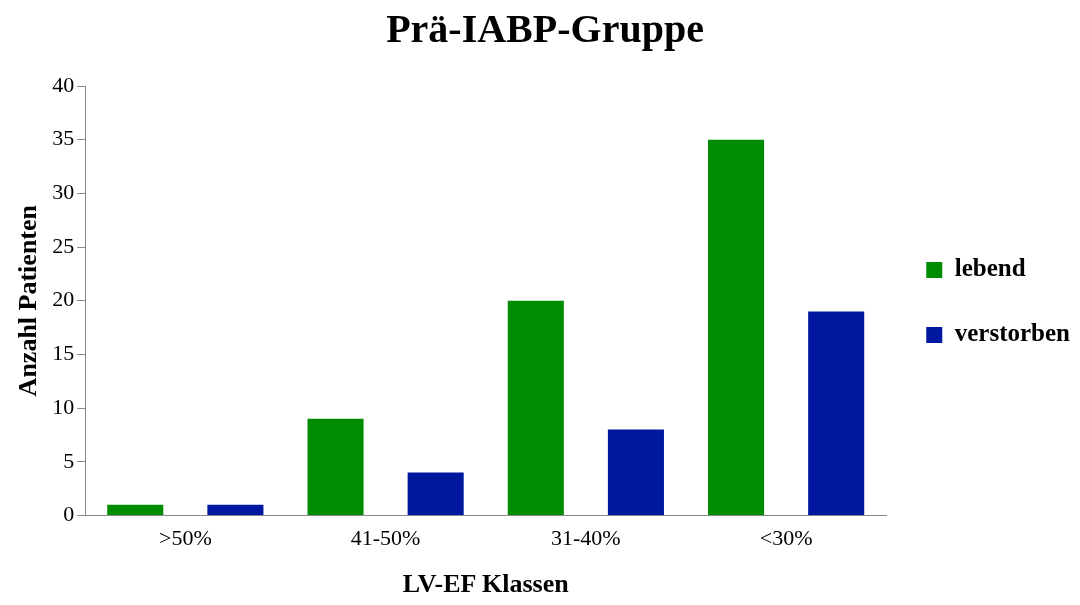  I want to click on legend-label: lebend, so click(990, 268).